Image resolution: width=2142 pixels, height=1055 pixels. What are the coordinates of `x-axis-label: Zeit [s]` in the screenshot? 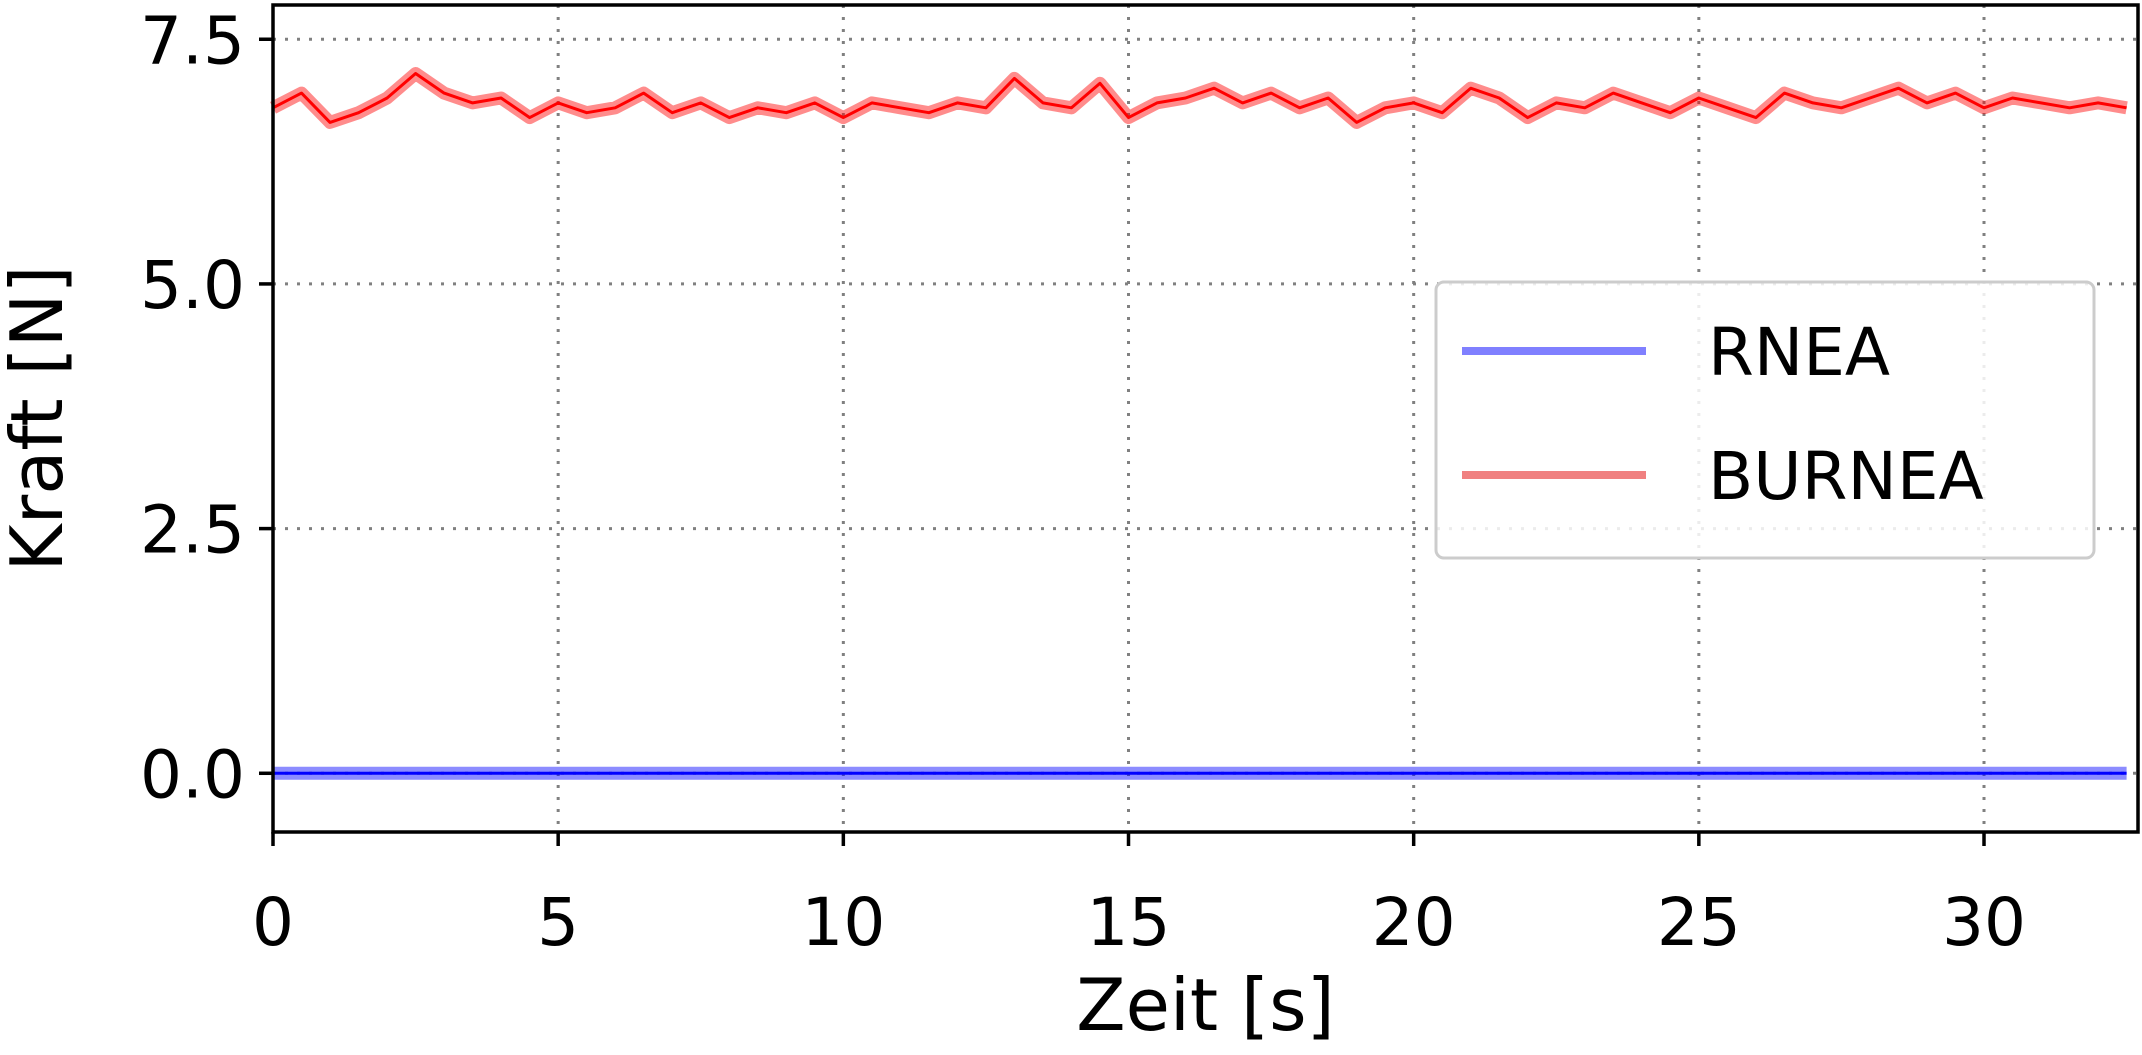 It's located at (1205, 1005).